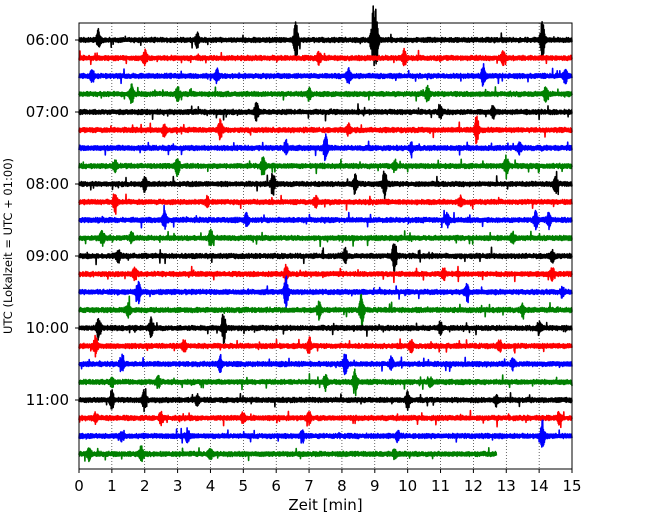 The height and width of the screenshot is (520, 650). Describe the element at coordinates (571, 486) in the screenshot. I see `x-tick-label-15: 15` at that location.